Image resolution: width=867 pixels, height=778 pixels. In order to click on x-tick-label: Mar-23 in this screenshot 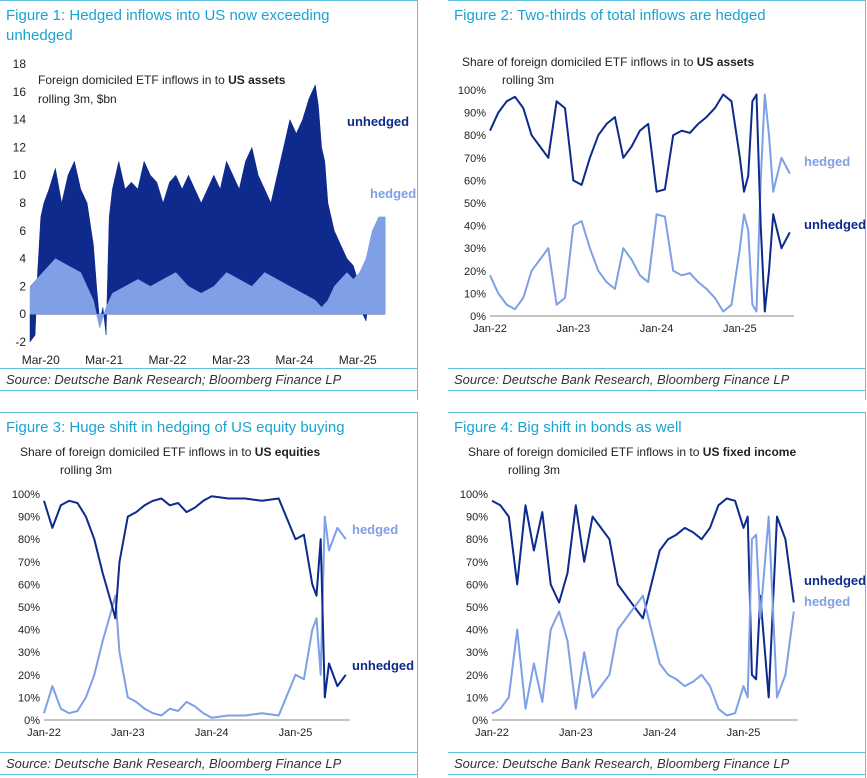, I will do `click(231, 359)`.